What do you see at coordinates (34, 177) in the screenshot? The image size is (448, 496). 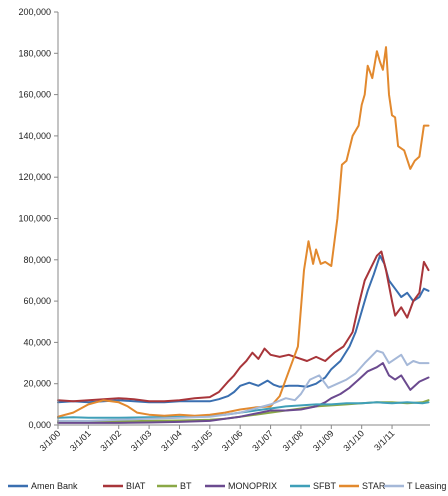 I see `y-tick-label: 120,000` at bounding box center [34, 177].